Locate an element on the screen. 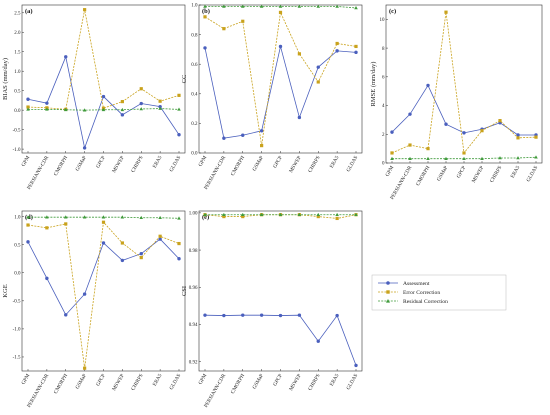 The image size is (550, 415). y-tick-label: 0.5 is located at coordinates (17, 245).